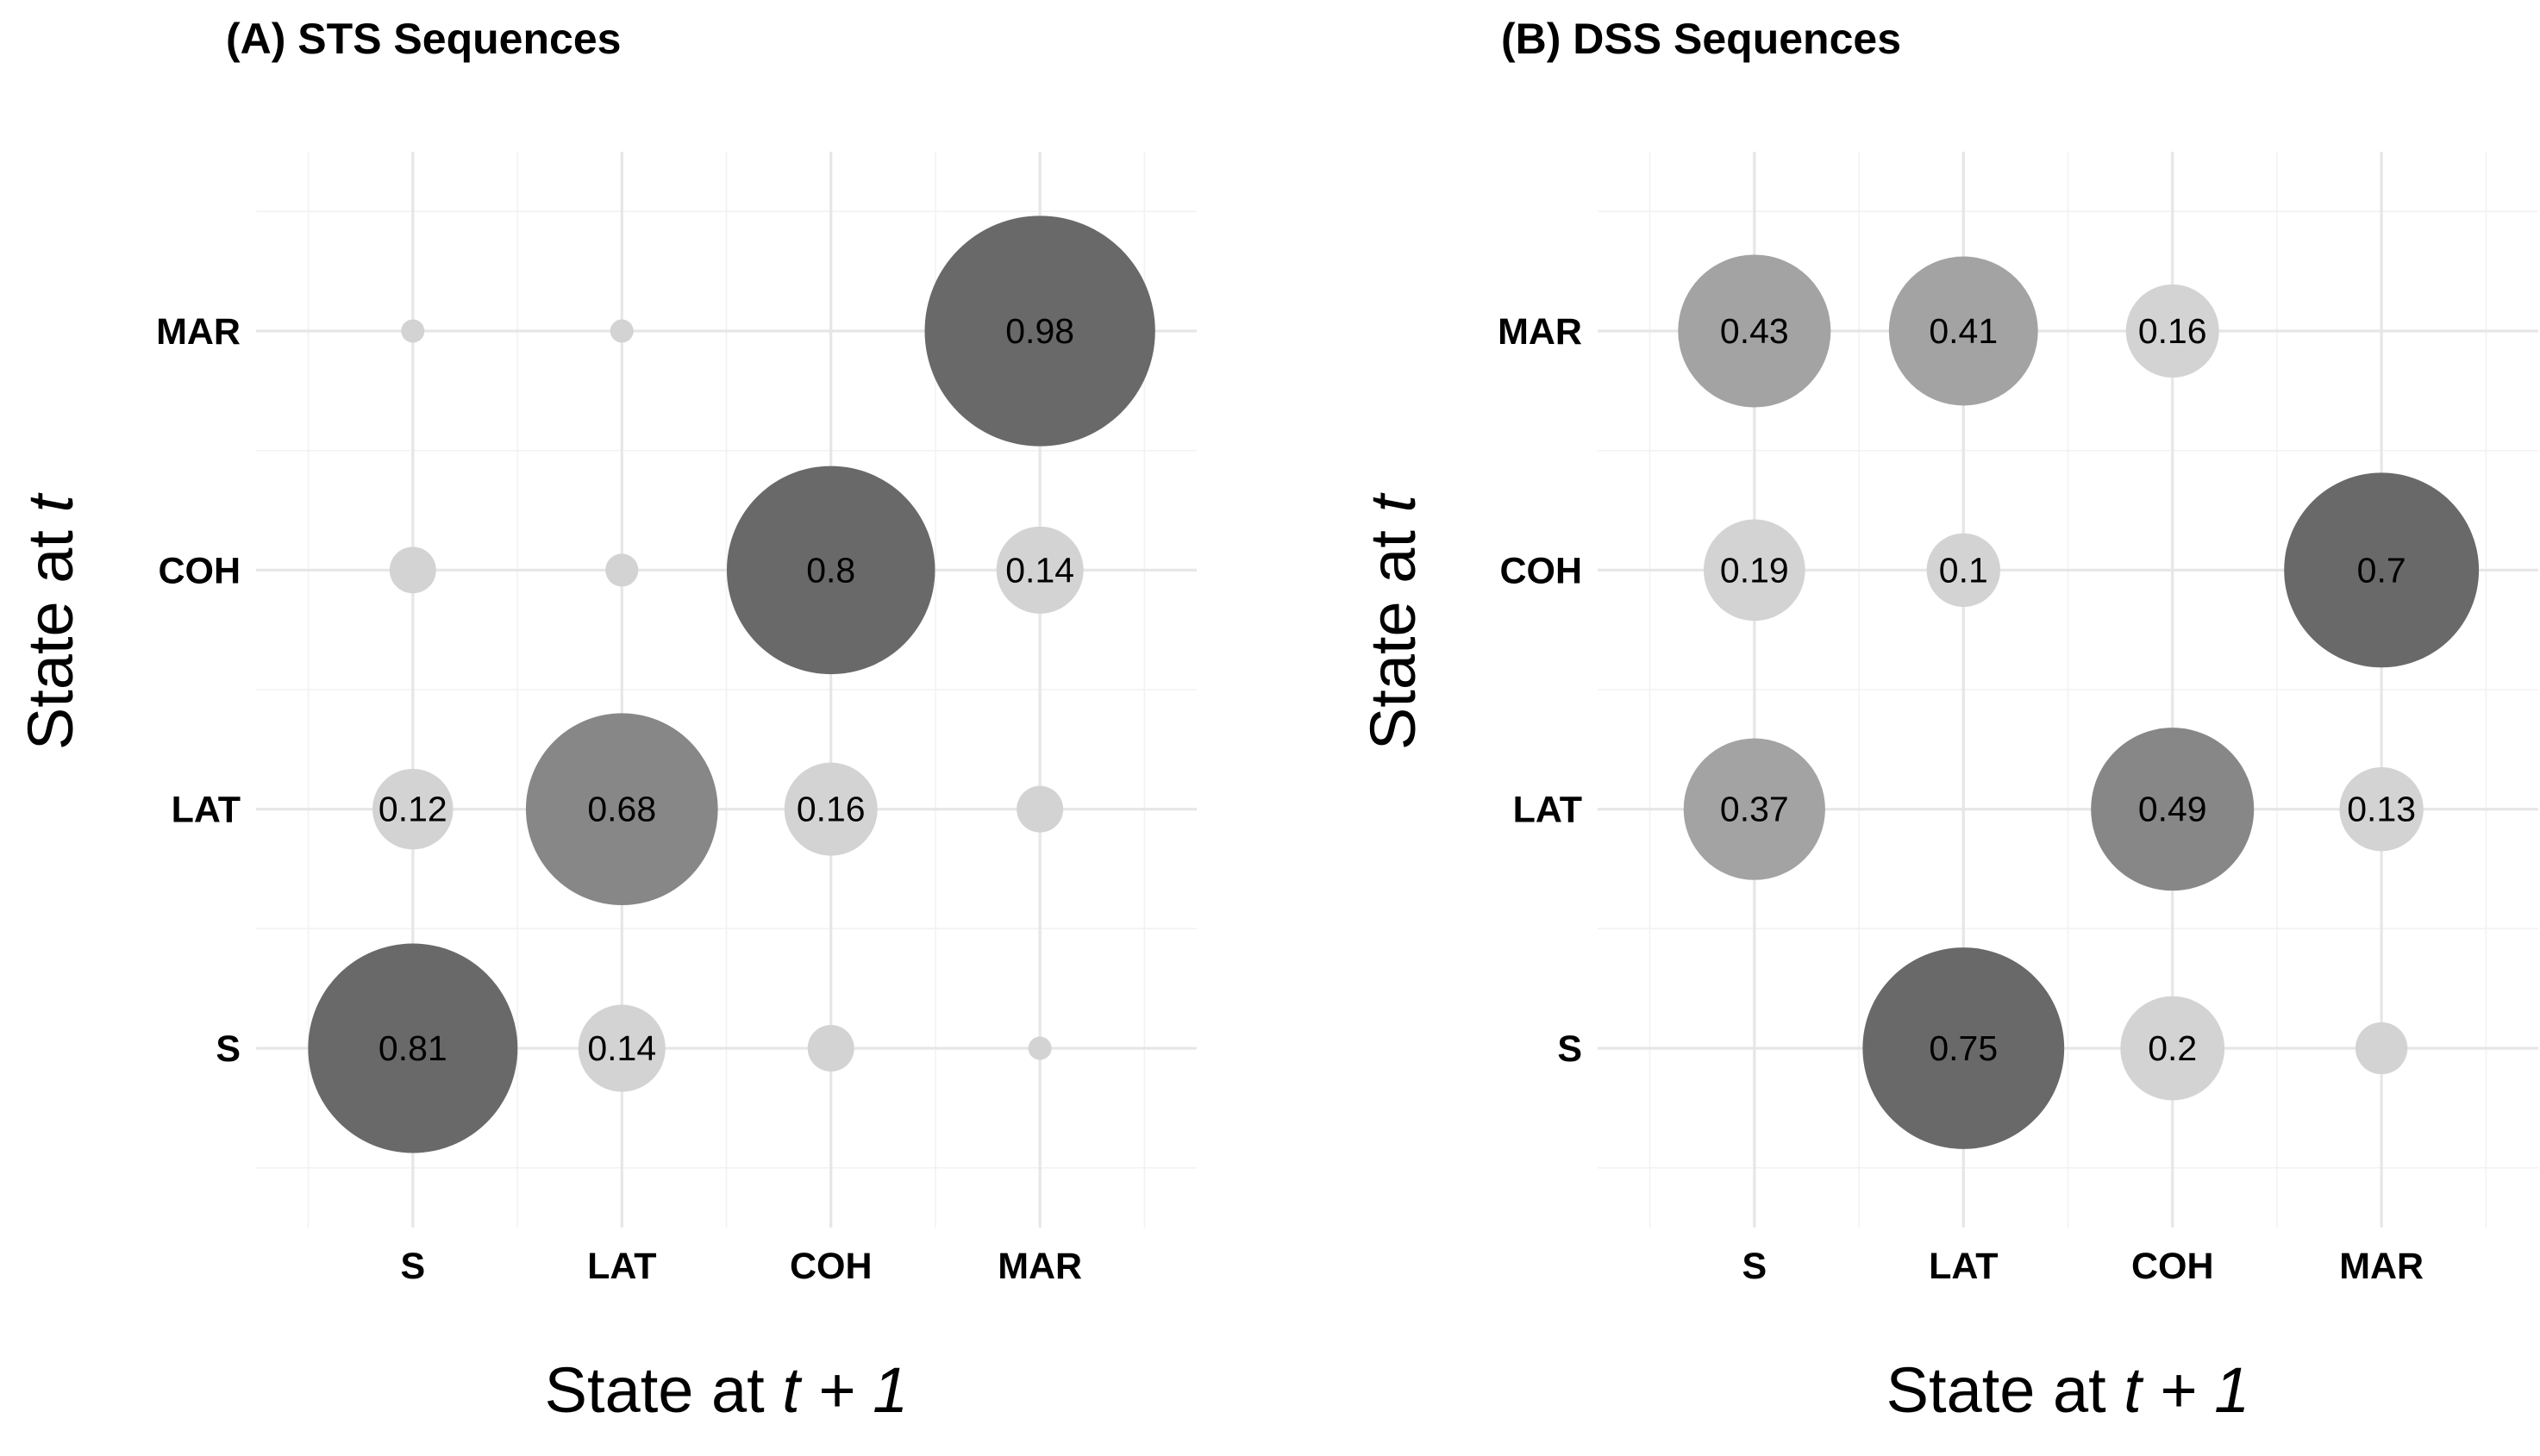 Image resolution: width=2540 pixels, height=1456 pixels. I want to click on panel-title: (B) DSS Sequences, so click(1701, 39).